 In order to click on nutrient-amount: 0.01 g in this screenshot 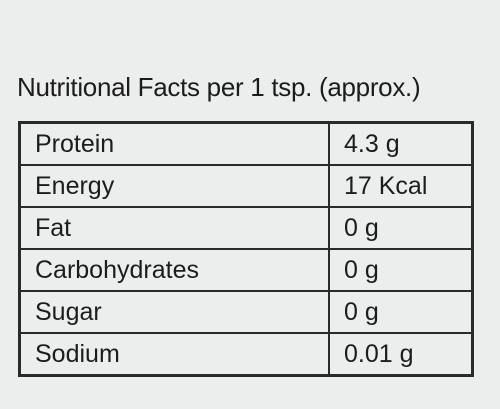, I will do `click(401, 354)`.